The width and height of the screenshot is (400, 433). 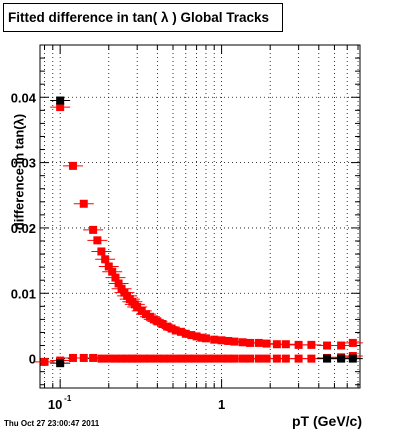 What do you see at coordinates (23, 293) in the screenshot?
I see `y-tick-label: 0.01` at bounding box center [23, 293].